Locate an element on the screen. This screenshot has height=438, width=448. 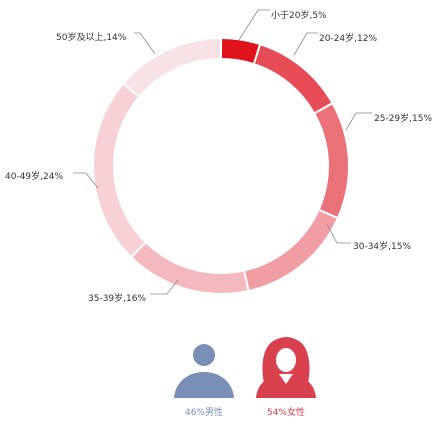
slice-label-4: 30-34岁,15% is located at coordinates (382, 246).